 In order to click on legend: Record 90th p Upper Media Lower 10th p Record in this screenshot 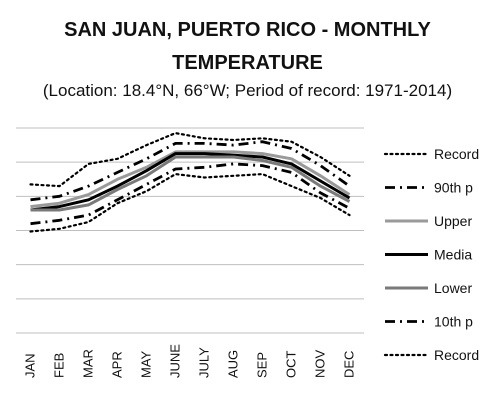, I will do `click(431, 254)`.